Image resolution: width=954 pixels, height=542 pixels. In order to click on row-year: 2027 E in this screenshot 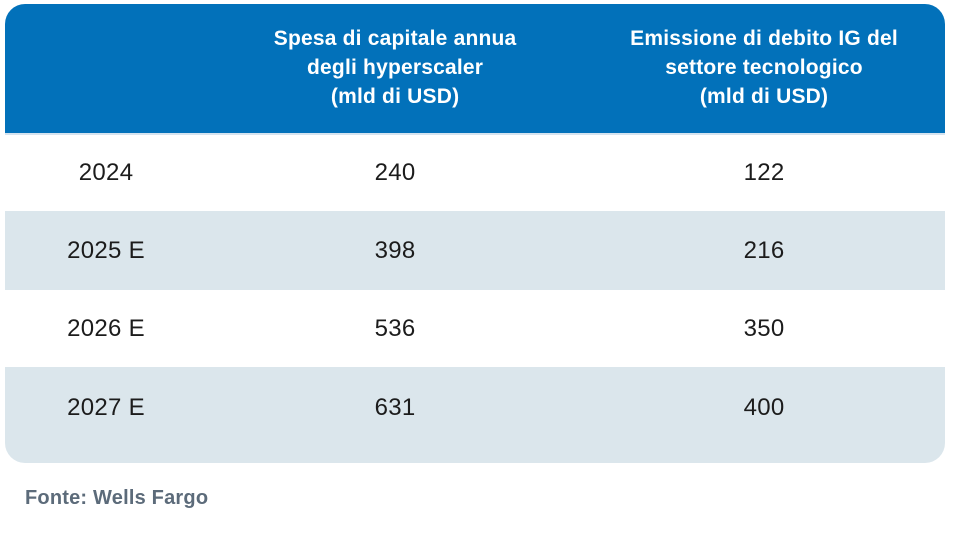, I will do `click(106, 407)`.